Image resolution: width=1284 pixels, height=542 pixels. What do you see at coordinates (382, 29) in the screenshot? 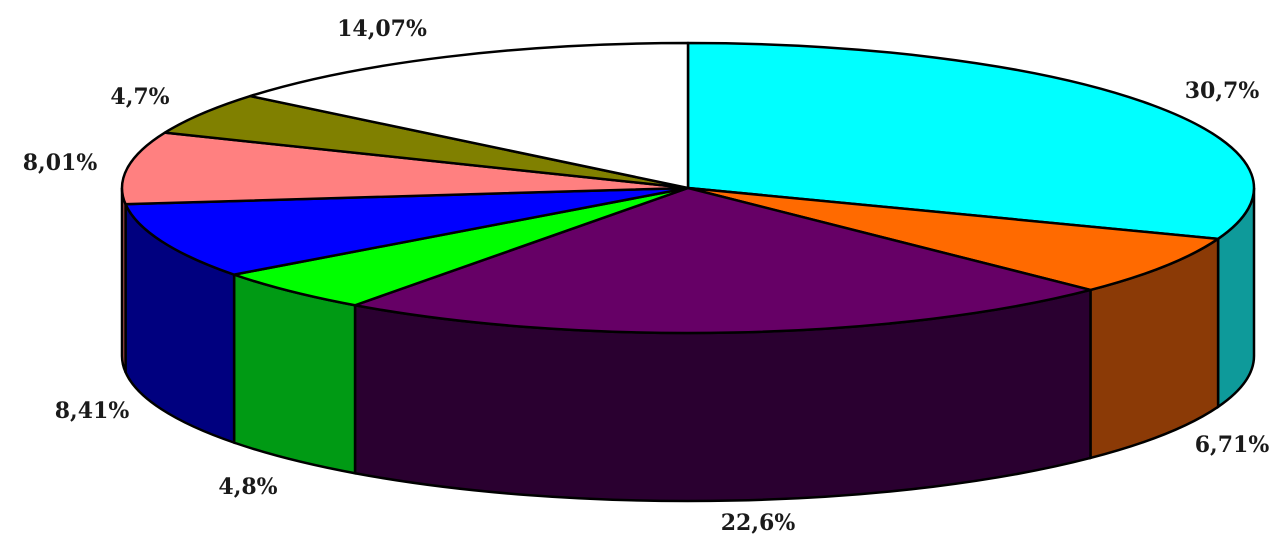
I see `data-label-8: 14,07%` at bounding box center [382, 29].